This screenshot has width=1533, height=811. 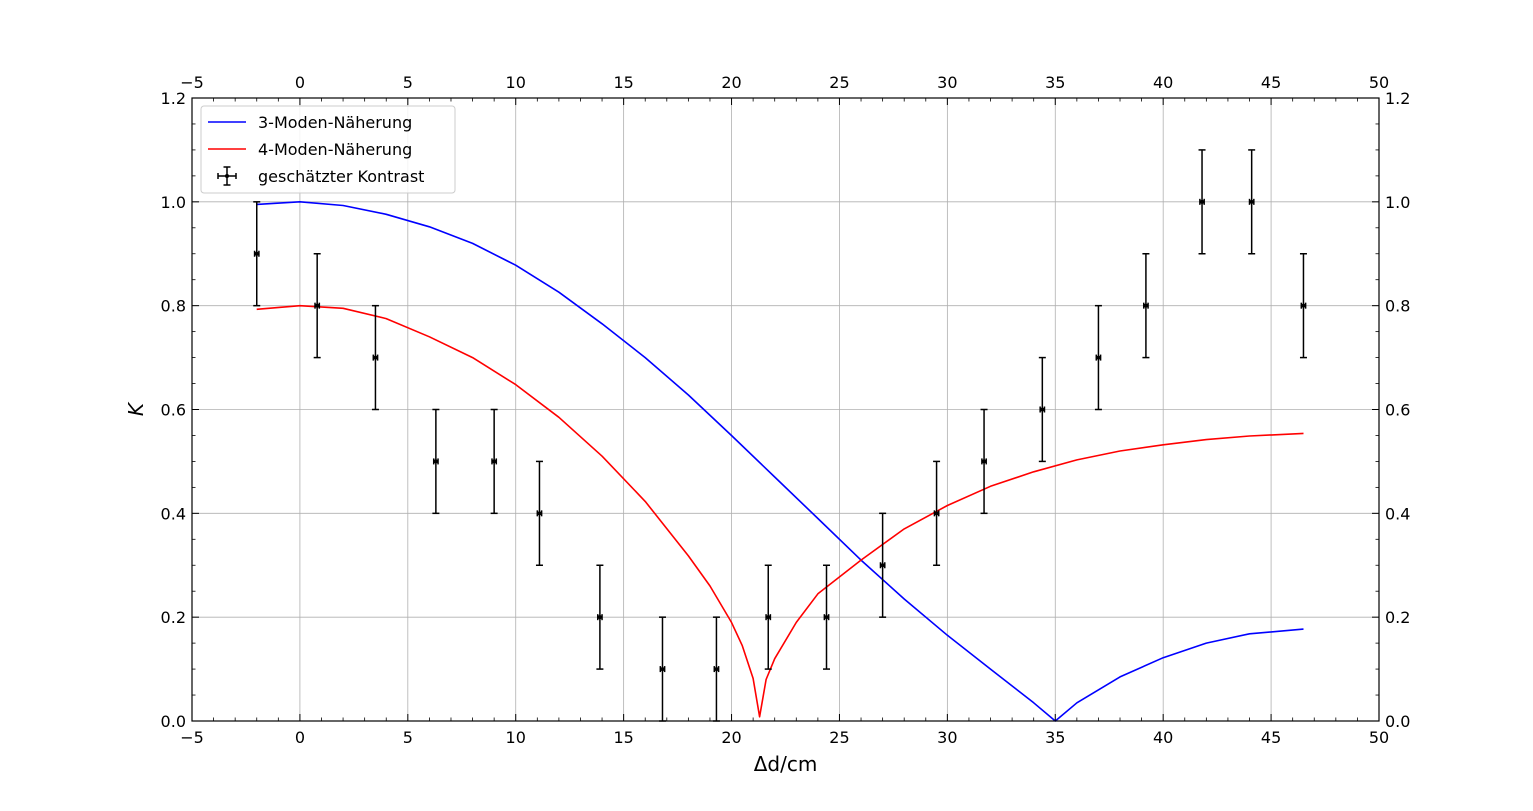 What do you see at coordinates (623, 82) in the screenshot?
I see `x-tick-label-top: 15` at bounding box center [623, 82].